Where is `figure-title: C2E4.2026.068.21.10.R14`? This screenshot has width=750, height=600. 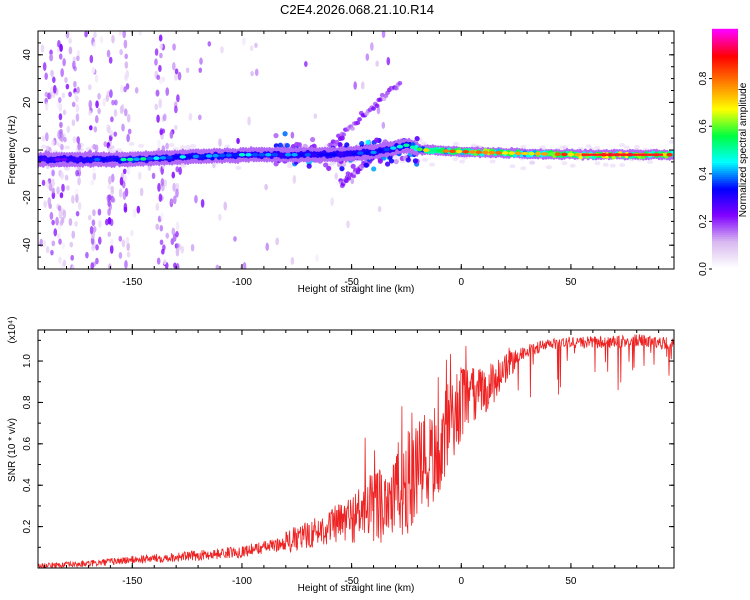
figure-title: C2E4.2026.068.21.10.R14 is located at coordinates (357, 9).